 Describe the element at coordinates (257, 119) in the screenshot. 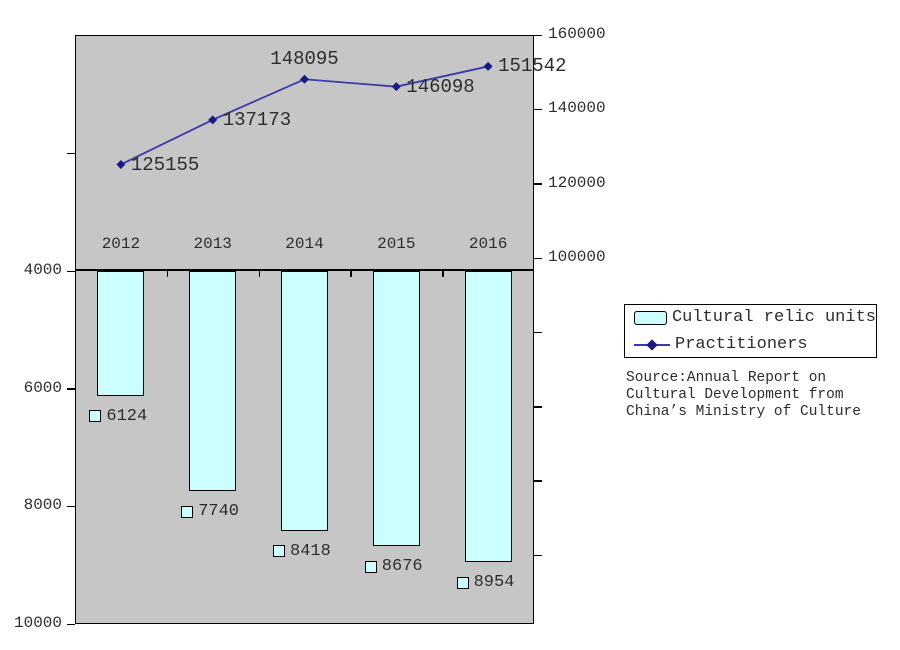

I see `line-data-label: 137173` at that location.